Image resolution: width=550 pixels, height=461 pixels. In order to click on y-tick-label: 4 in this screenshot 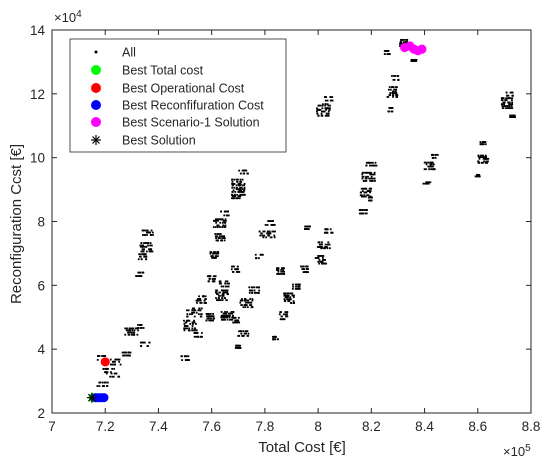, I will do `click(41, 349)`.